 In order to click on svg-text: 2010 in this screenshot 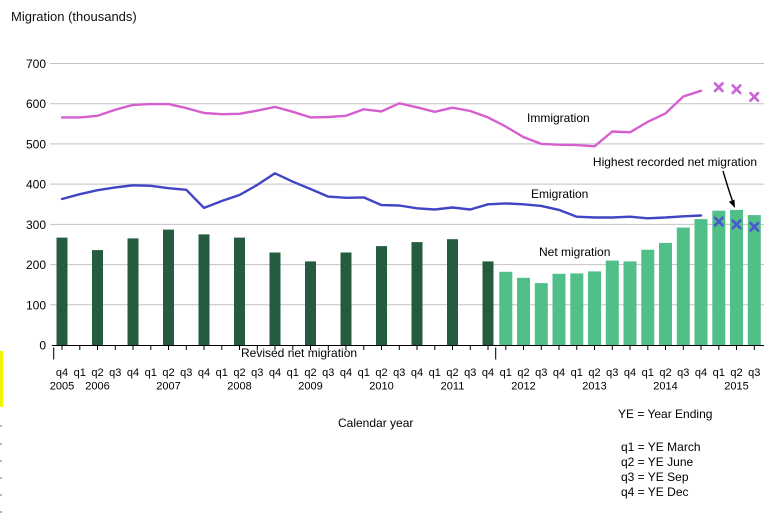, I will do `click(381, 387)`.